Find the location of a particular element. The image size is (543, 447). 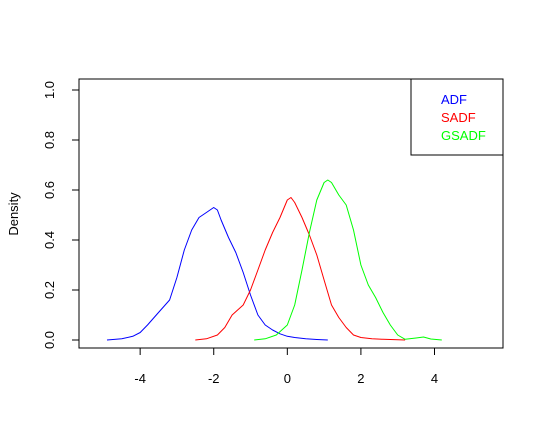

x-tick-label: 0 is located at coordinates (287, 378).